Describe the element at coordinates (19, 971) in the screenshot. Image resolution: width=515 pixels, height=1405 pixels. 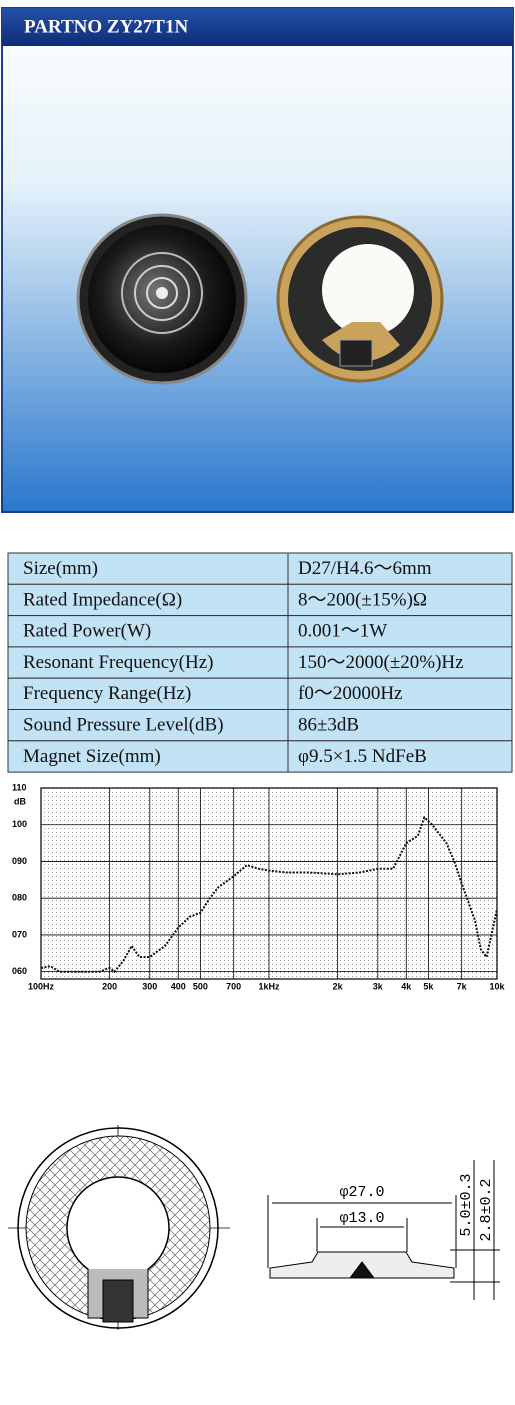
I see `y-tick-label: 060` at that location.